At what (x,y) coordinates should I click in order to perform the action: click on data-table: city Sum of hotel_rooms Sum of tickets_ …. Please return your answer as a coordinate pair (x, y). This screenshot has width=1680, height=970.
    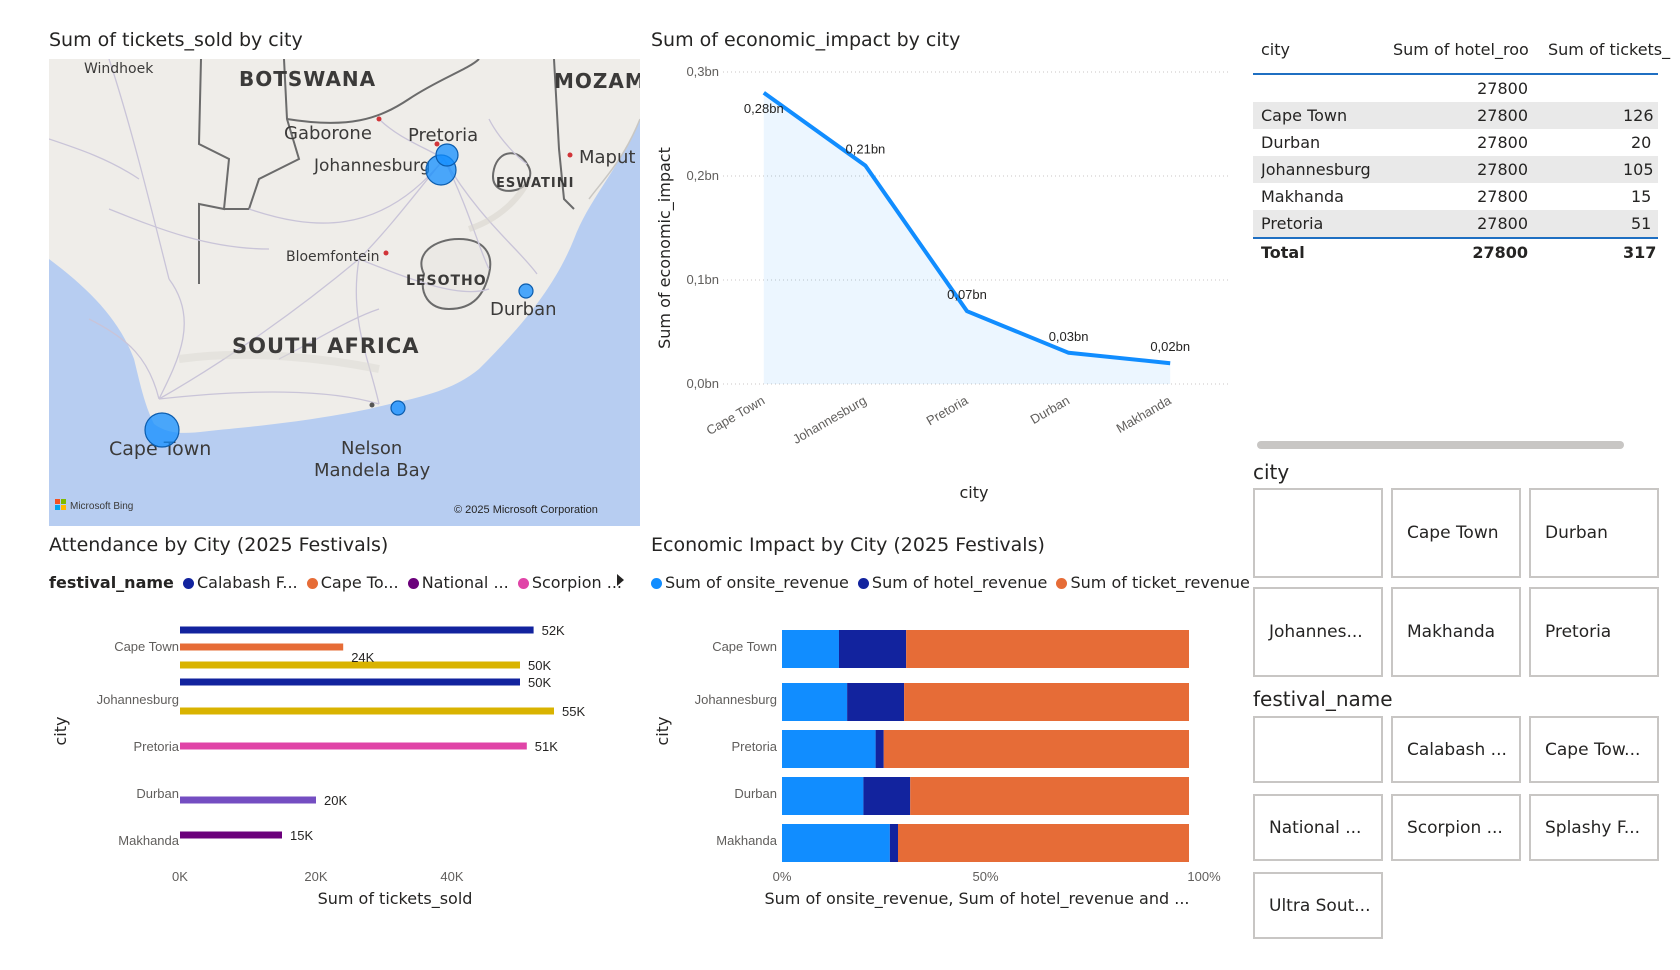
    Looking at the image, I should click on (1461, 150).